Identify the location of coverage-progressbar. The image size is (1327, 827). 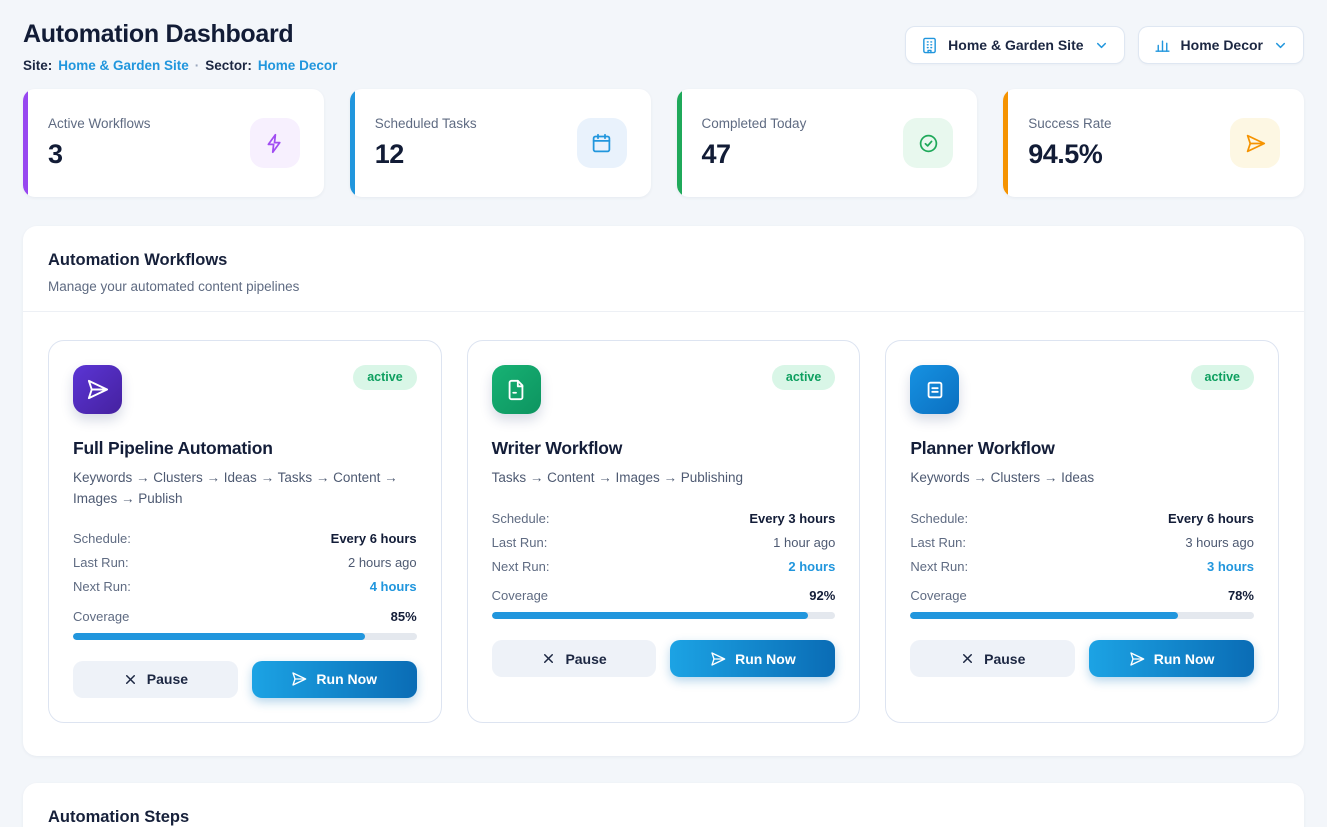
(245, 636).